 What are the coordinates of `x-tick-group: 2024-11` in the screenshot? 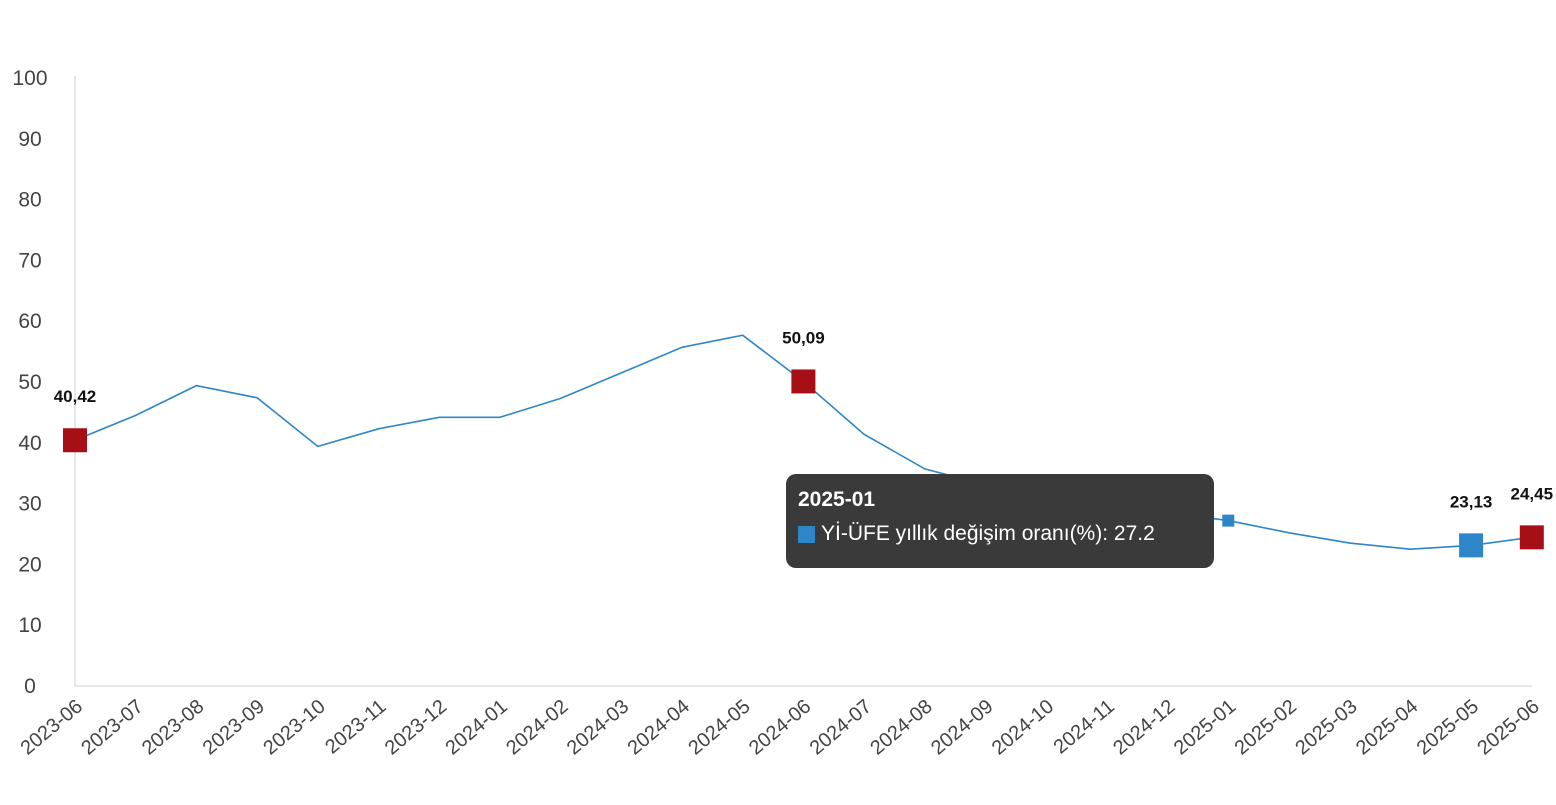 It's located at (1084, 726).